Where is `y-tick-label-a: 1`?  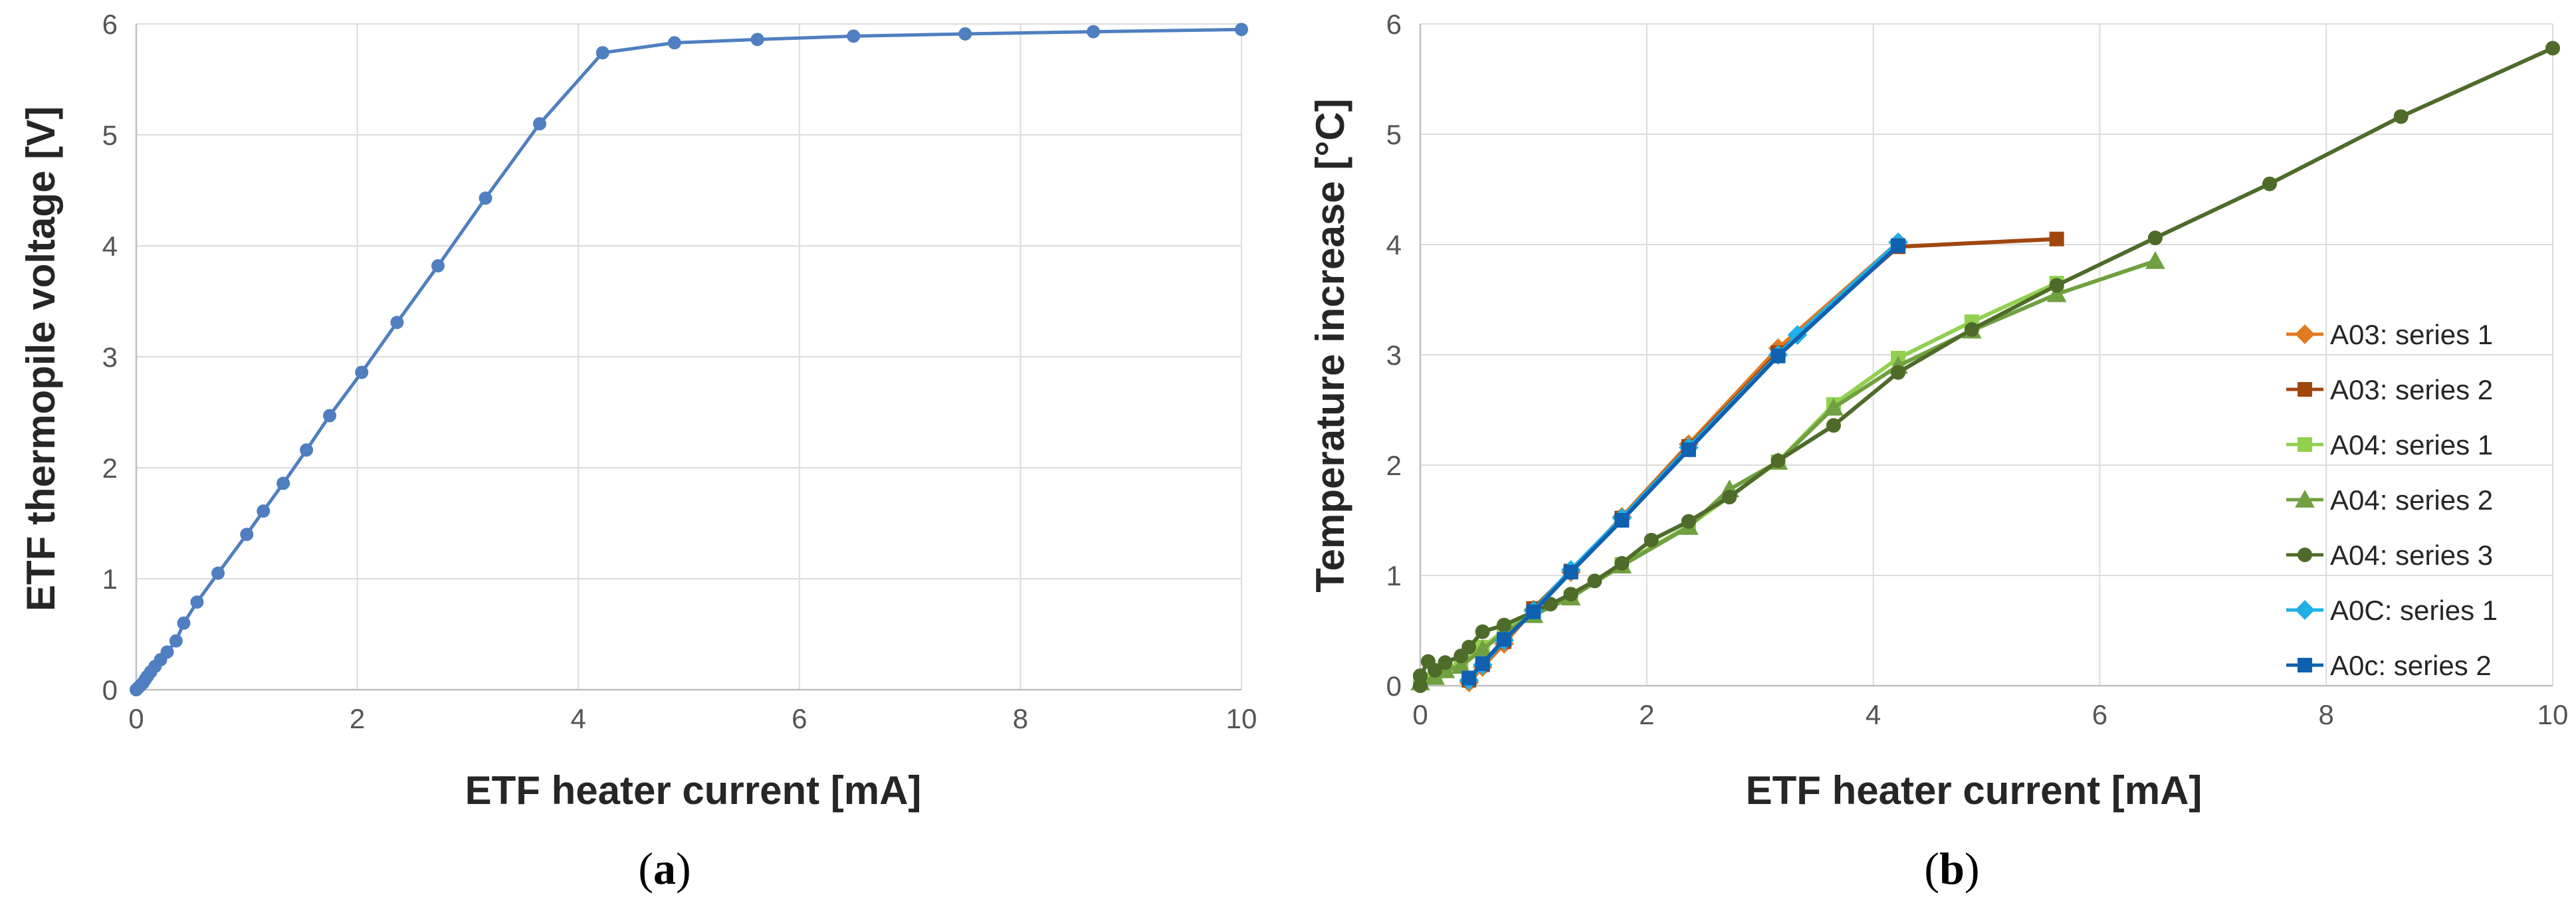 y-tick-label-a: 1 is located at coordinates (110, 579).